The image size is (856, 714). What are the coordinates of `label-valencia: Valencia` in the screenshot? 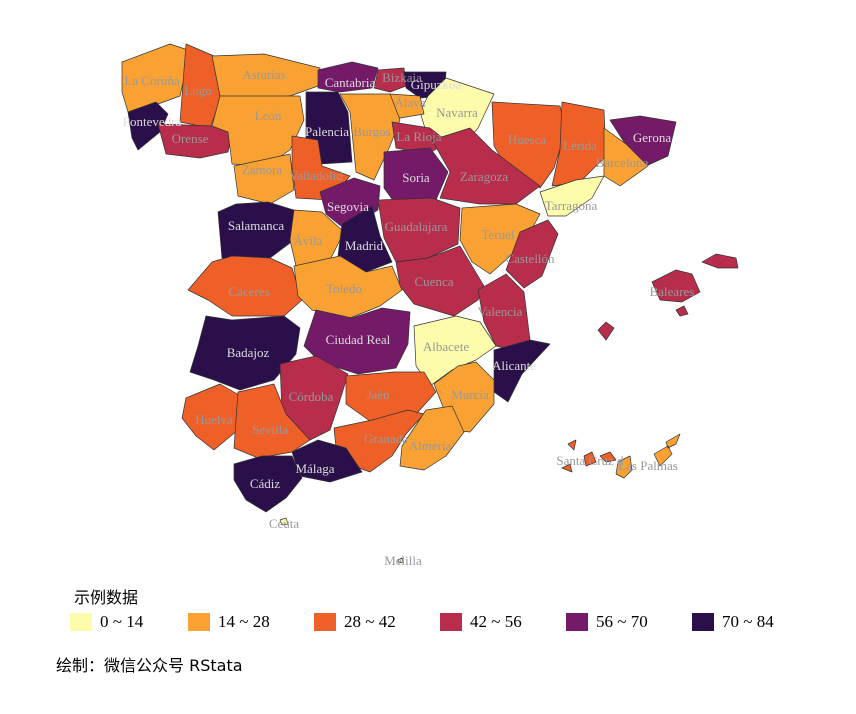 It's located at (500, 311).